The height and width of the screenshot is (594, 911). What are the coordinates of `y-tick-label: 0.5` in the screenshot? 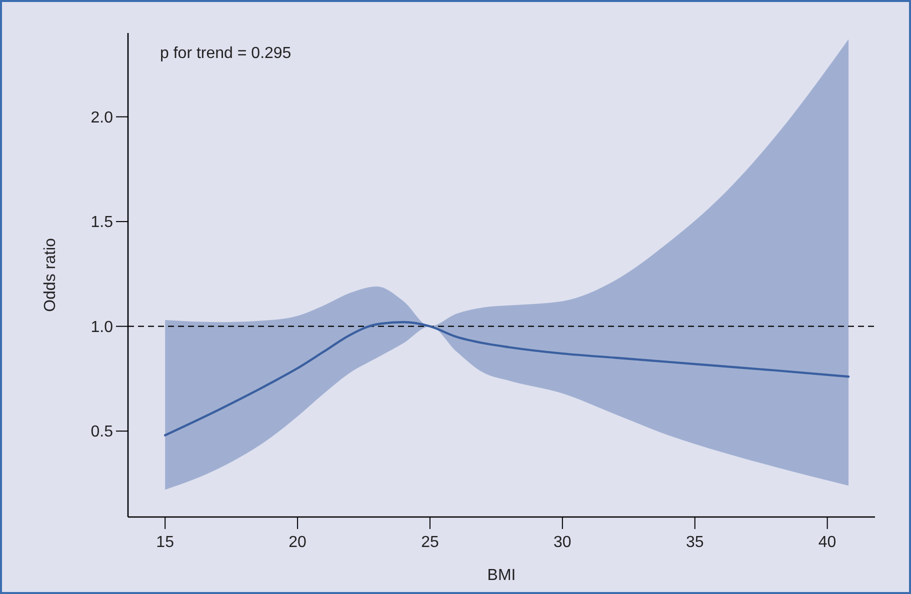 It's located at (102, 432).